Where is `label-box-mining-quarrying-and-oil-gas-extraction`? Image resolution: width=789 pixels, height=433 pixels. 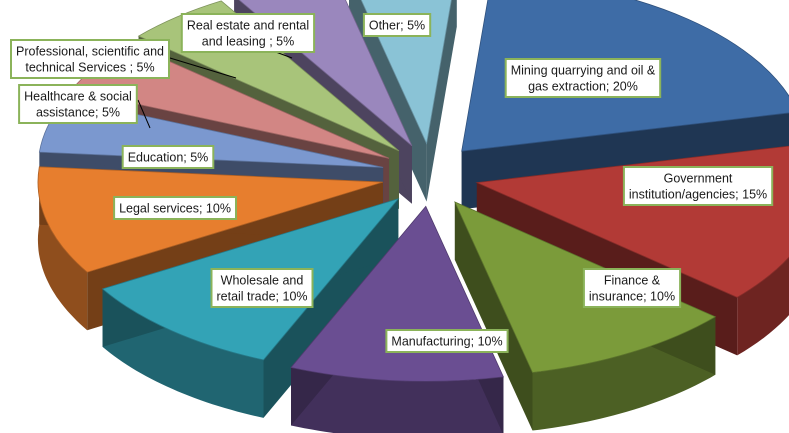 label-box-mining-quarrying-and-oil-gas-extraction is located at coordinates (583, 78).